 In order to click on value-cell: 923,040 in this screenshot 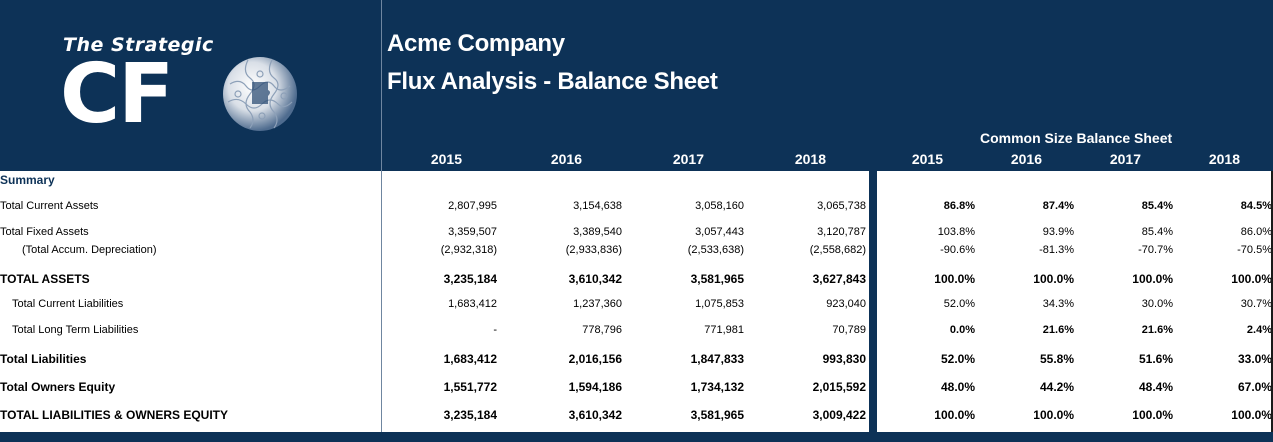, I will do `click(846, 304)`.